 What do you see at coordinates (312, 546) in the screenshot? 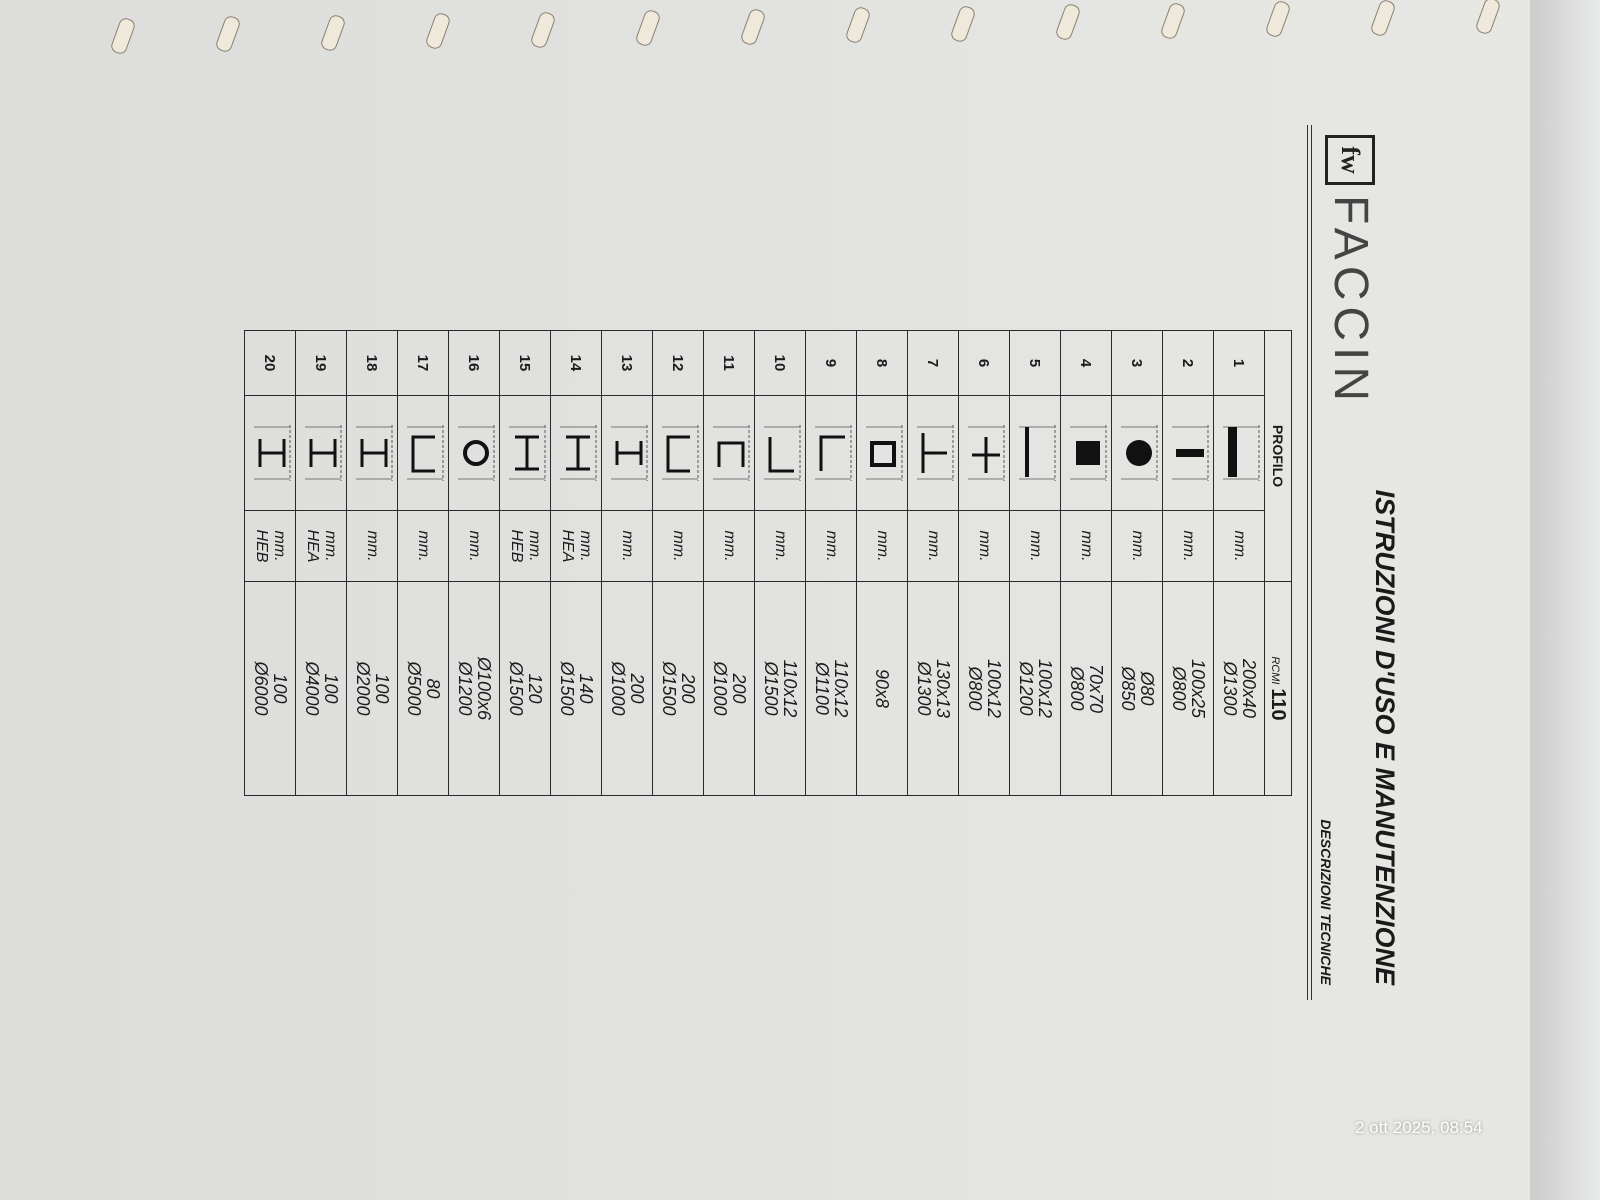
I see `unit-label: HEA` at bounding box center [312, 546].